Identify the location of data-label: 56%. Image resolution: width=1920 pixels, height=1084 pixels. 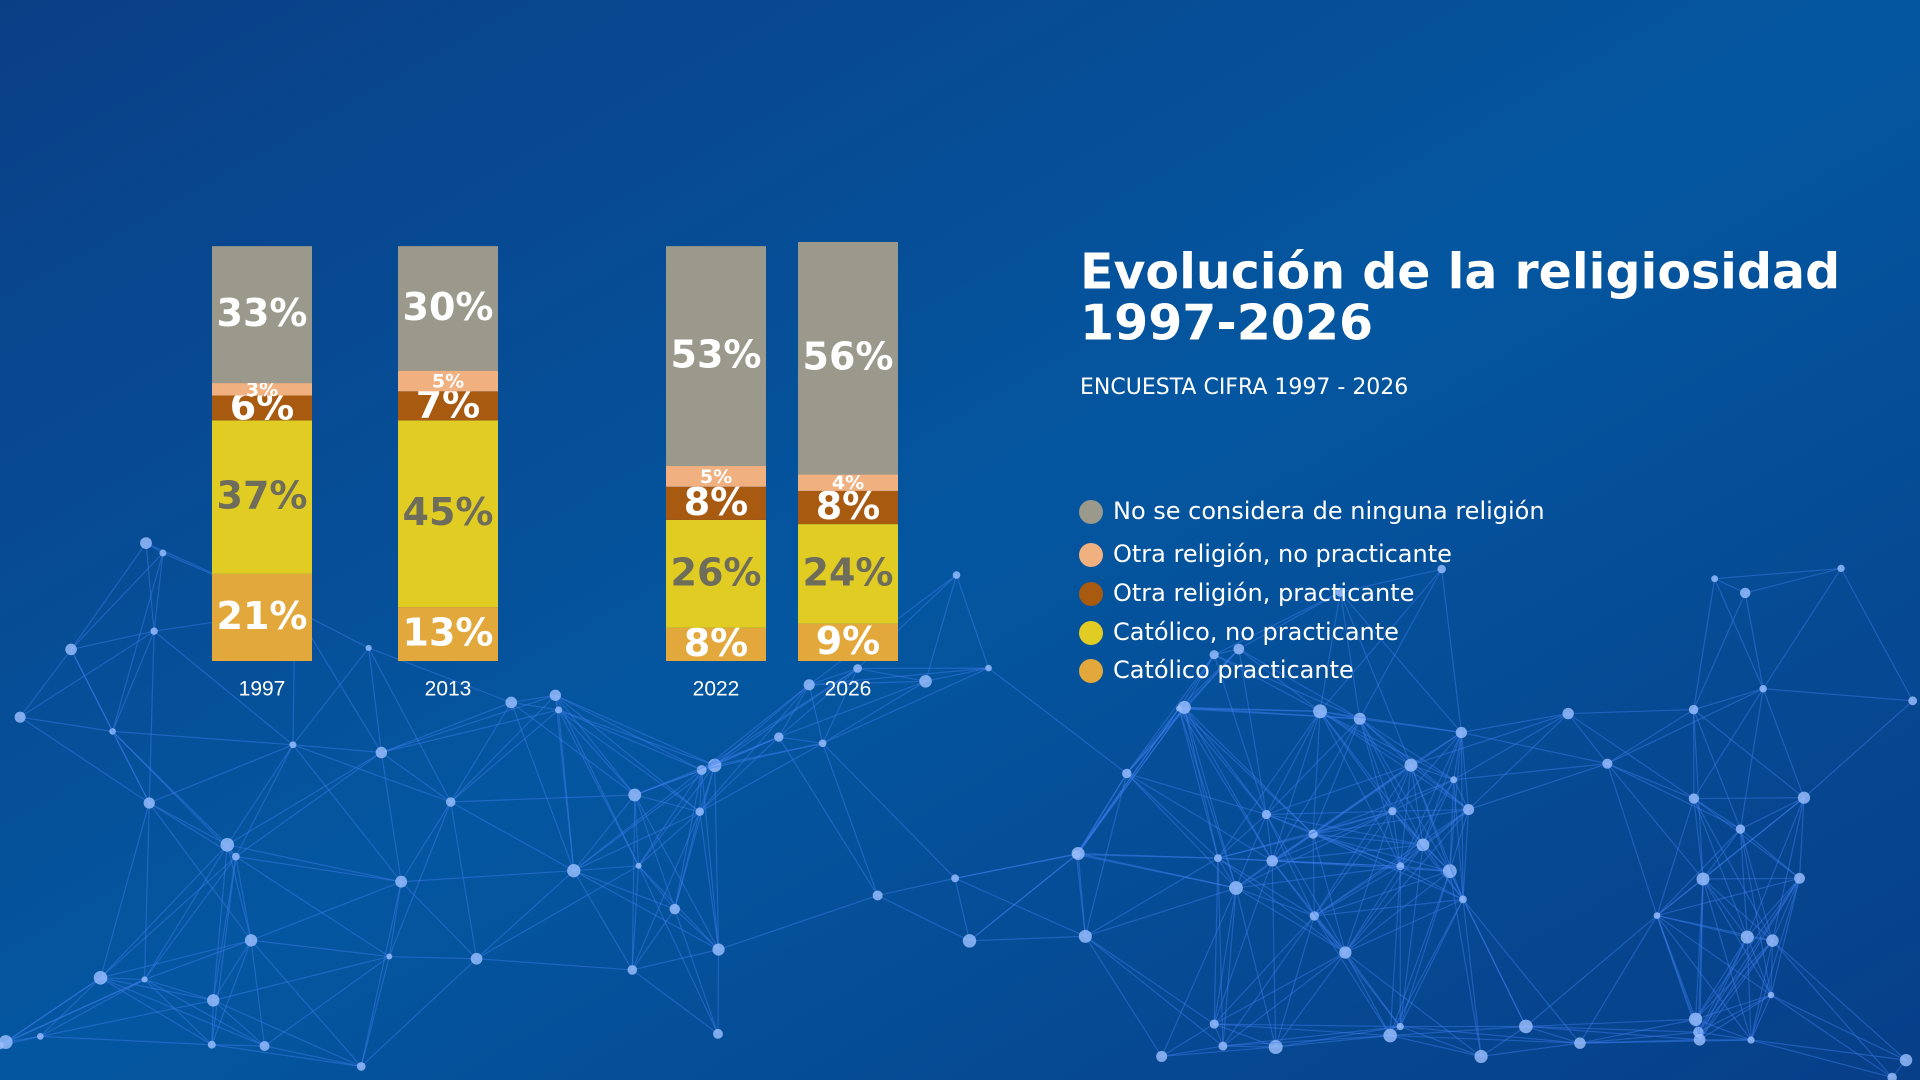
(848, 357).